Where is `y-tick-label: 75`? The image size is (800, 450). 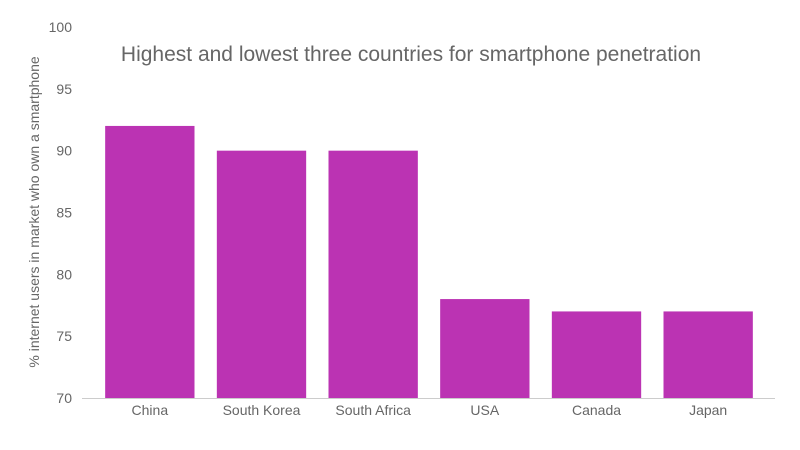
y-tick-label: 75 is located at coordinates (64, 336).